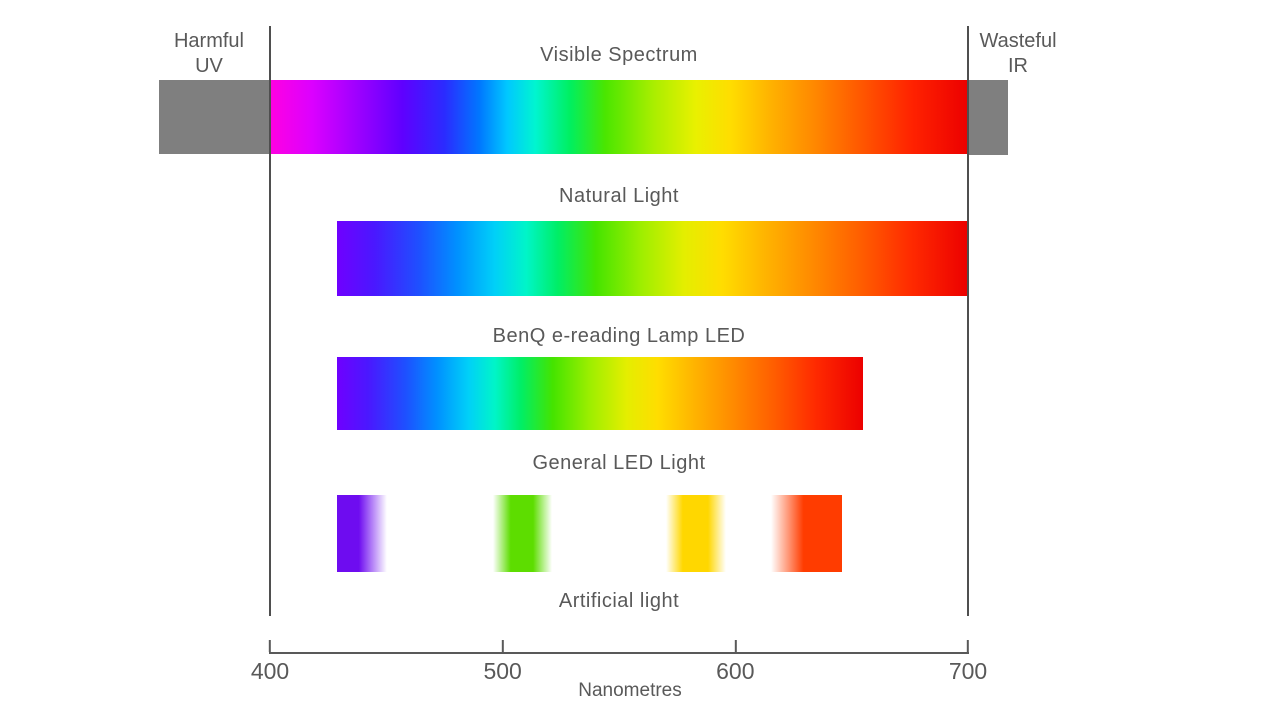 The image size is (1280, 720). I want to click on tick-label-700: 700, so click(968, 671).